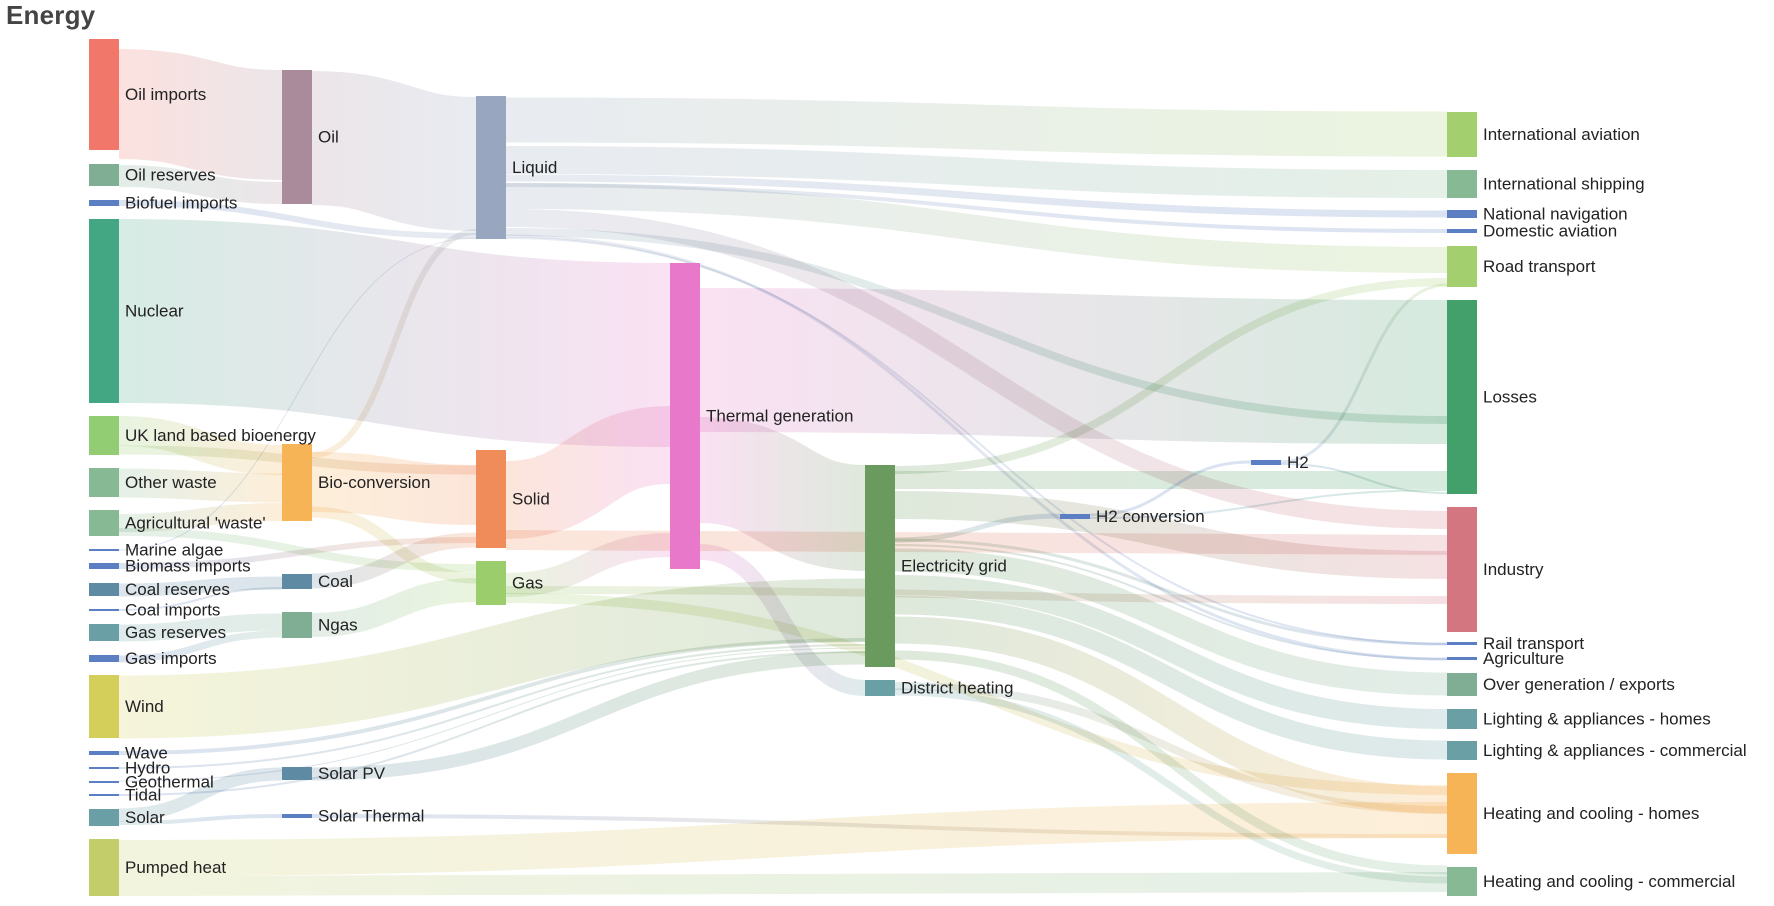 The width and height of the screenshot is (1774, 906). Describe the element at coordinates (957, 687) in the screenshot. I see `node-label-district-heating: District heating` at that location.